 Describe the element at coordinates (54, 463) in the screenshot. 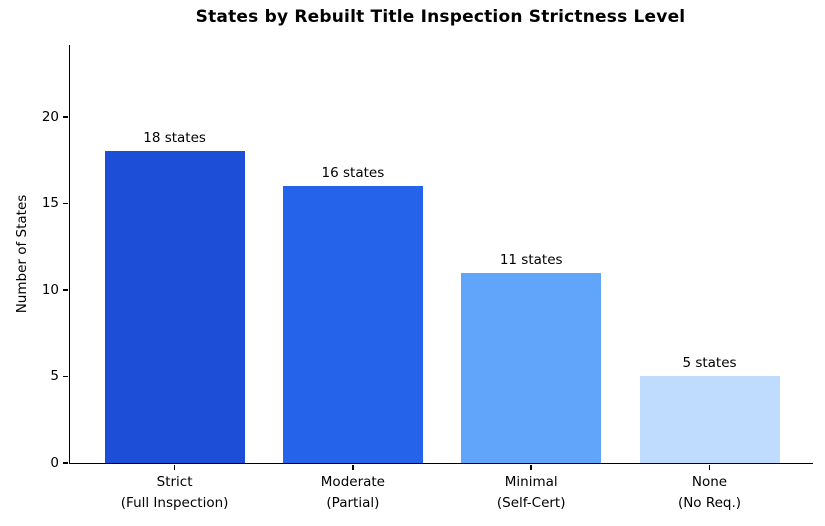

I see `y-tick-label-0: 0` at that location.